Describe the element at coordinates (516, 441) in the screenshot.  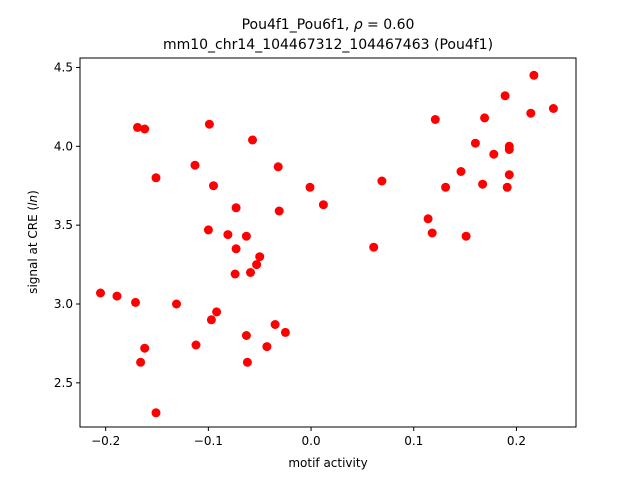
I see `x-tick-label: 0.2` at that location.